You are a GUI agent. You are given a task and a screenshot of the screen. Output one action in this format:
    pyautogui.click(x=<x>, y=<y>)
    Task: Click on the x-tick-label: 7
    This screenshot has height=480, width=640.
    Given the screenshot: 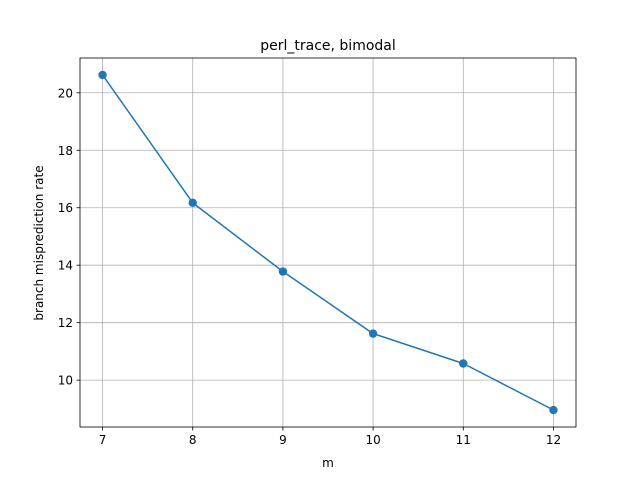 What is the action you would take?
    pyautogui.click(x=103, y=440)
    